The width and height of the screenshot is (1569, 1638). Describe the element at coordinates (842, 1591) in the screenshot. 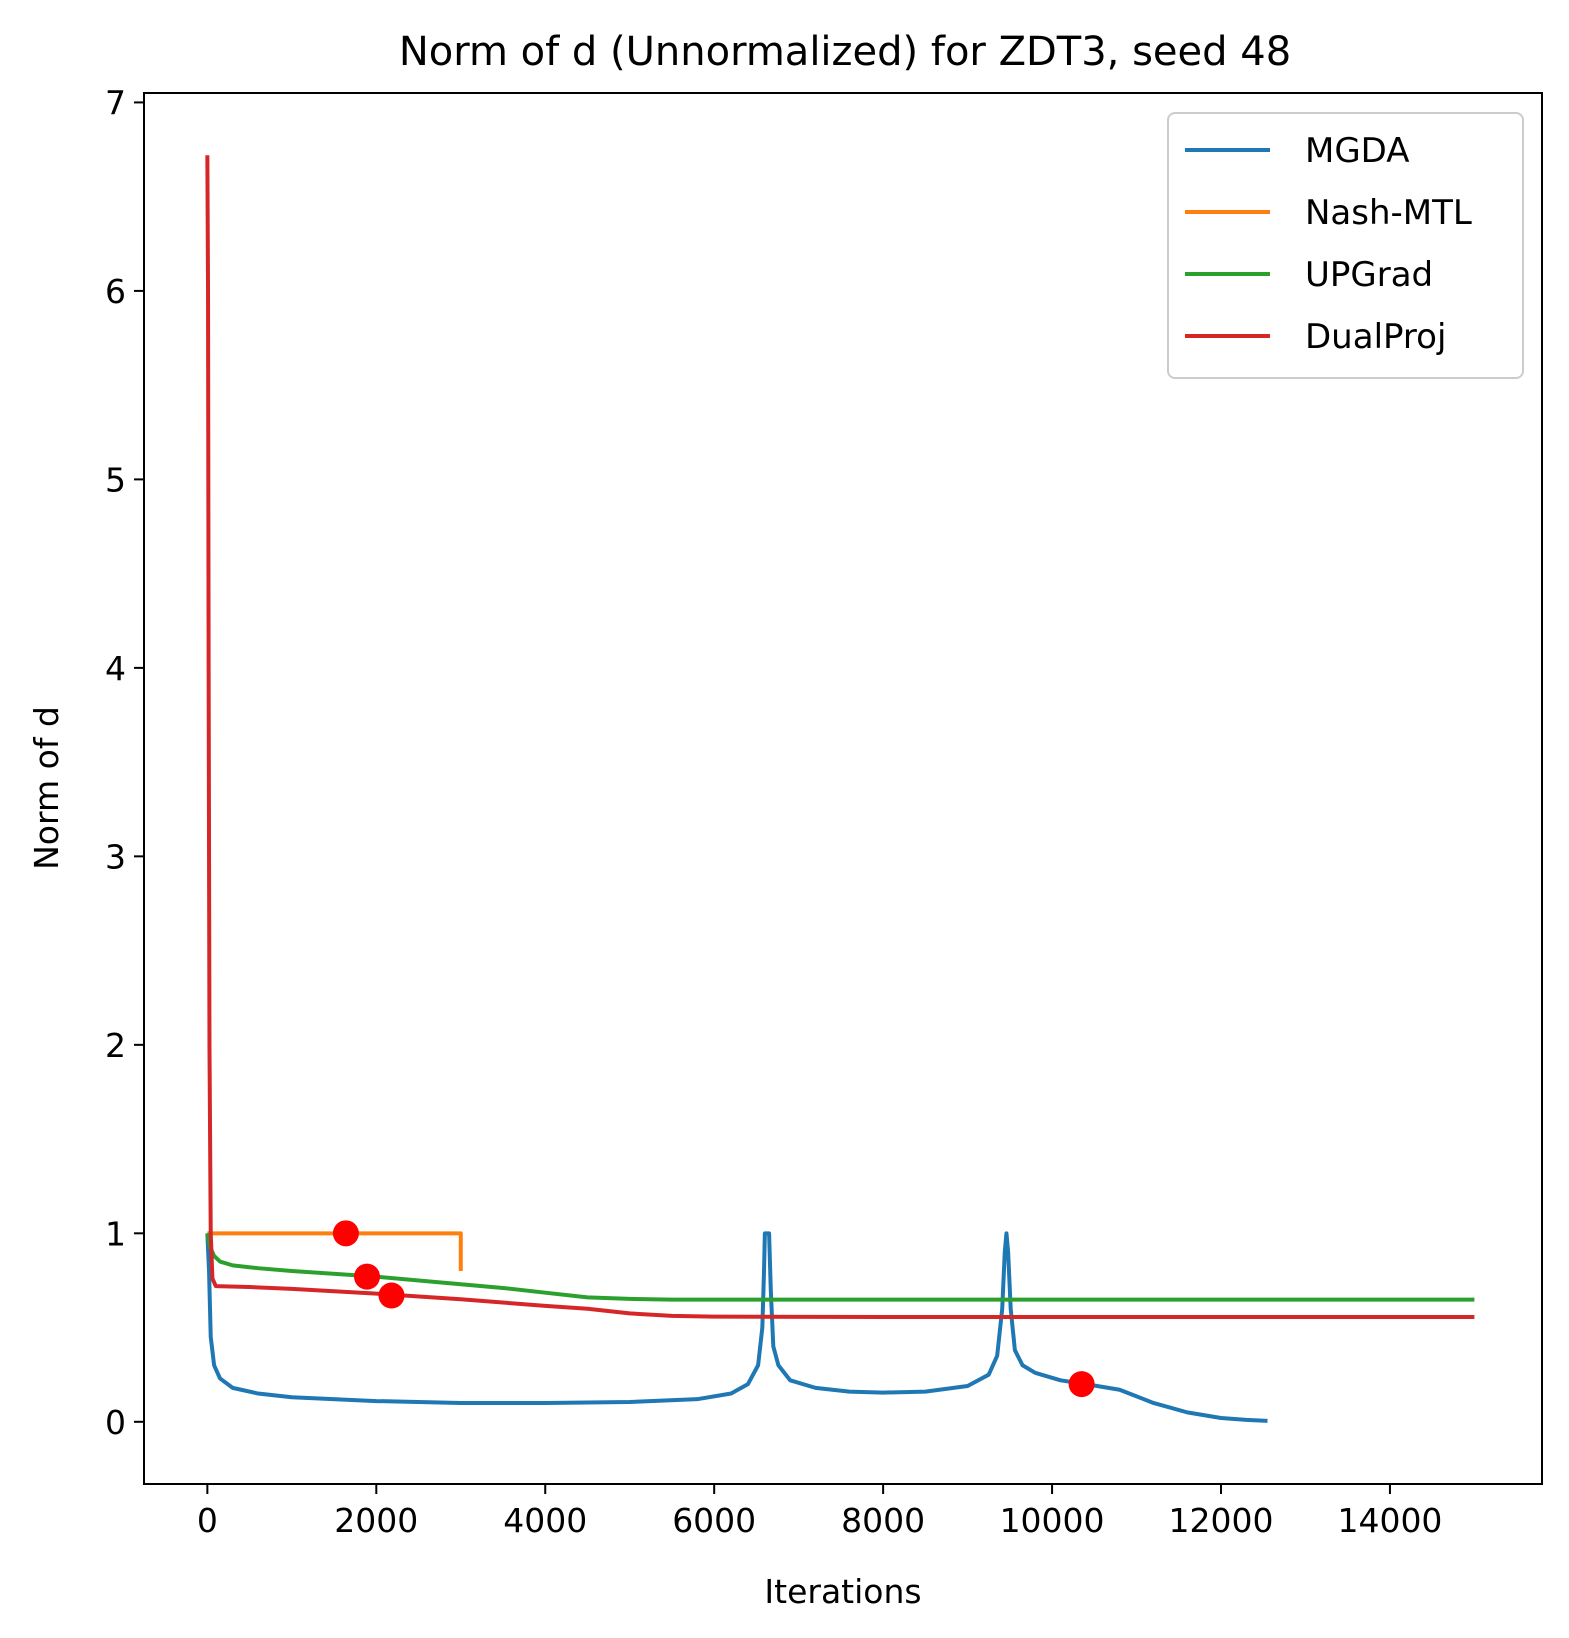

I see `x-axis-title: Iterations` at that location.